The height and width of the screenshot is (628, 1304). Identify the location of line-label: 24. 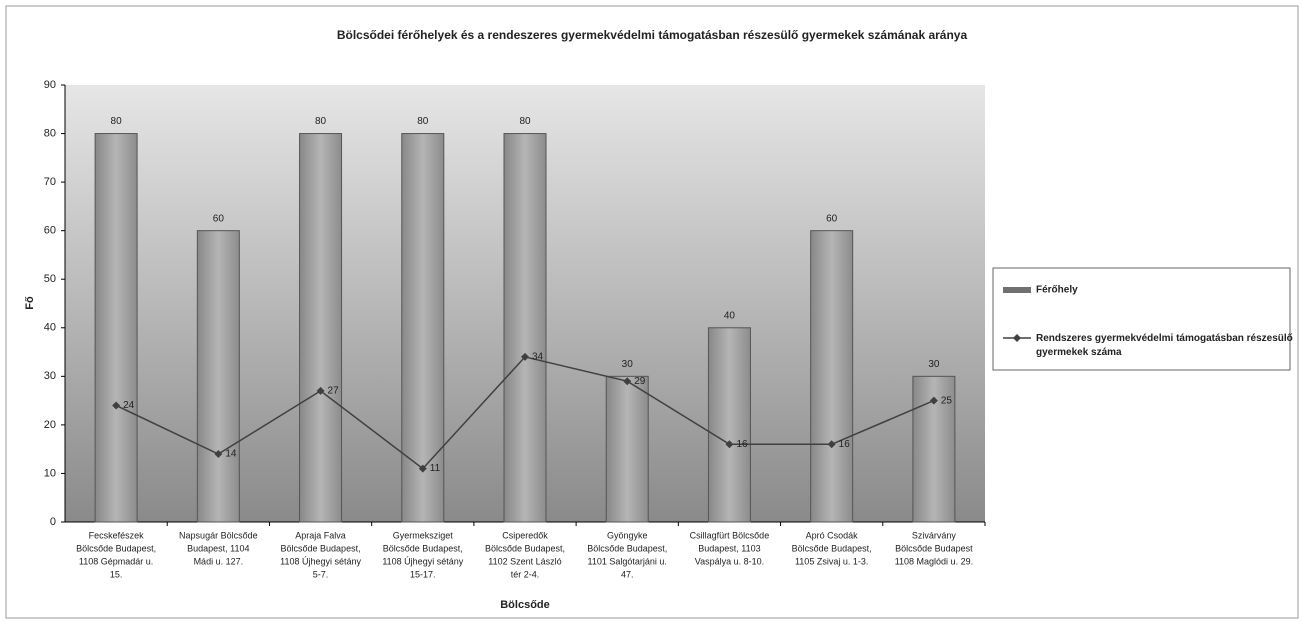
(129, 405).